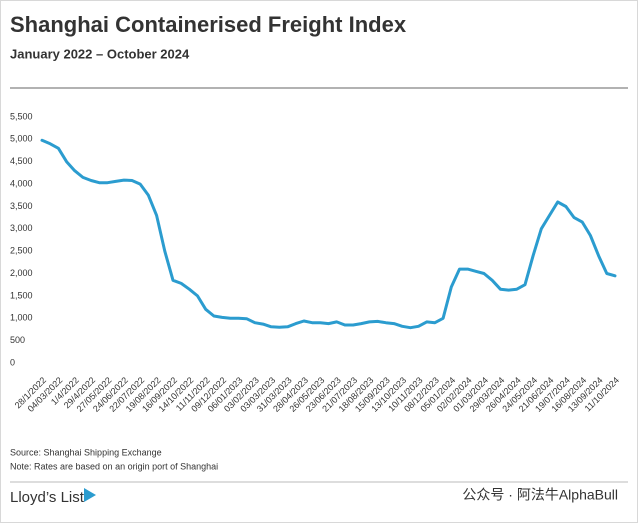  Describe the element at coordinates (21, 273) in the screenshot. I see `y-tick-label: 2,000` at that location.